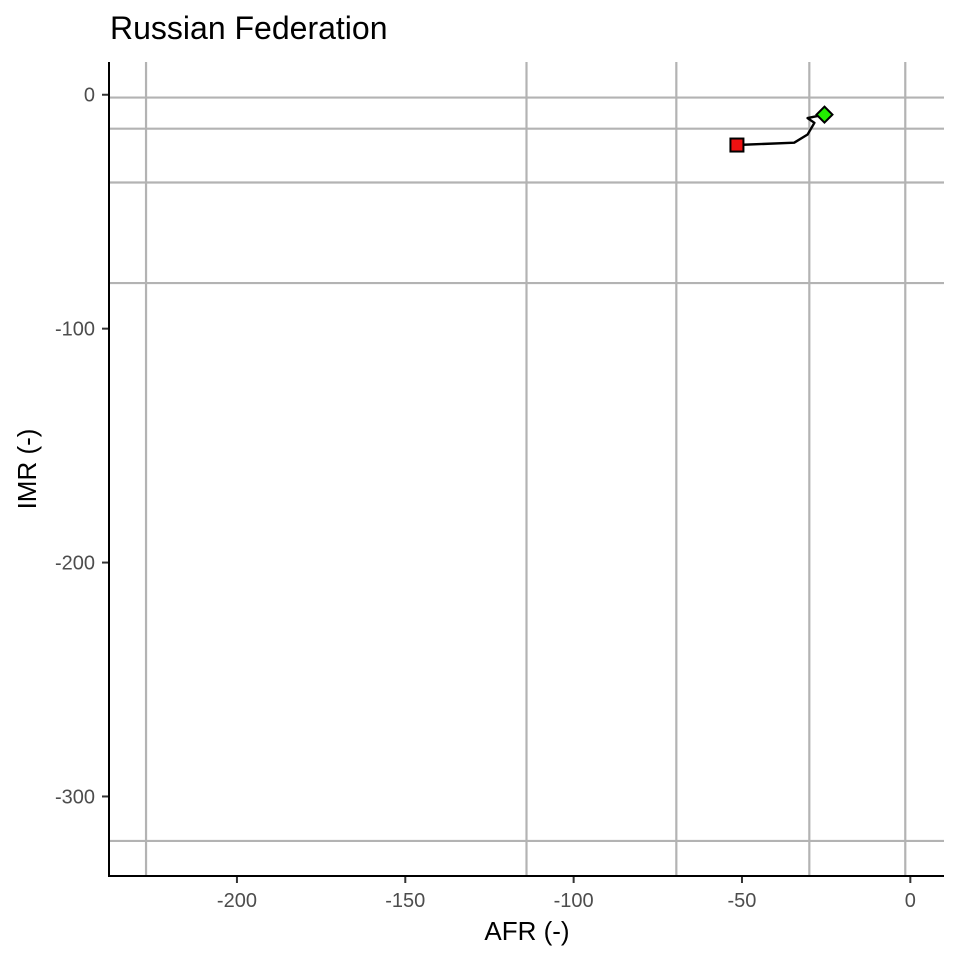 Image resolution: width=960 pixels, height=960 pixels. Describe the element at coordinates (75, 797) in the screenshot. I see `y-tick-label: -300` at that location.